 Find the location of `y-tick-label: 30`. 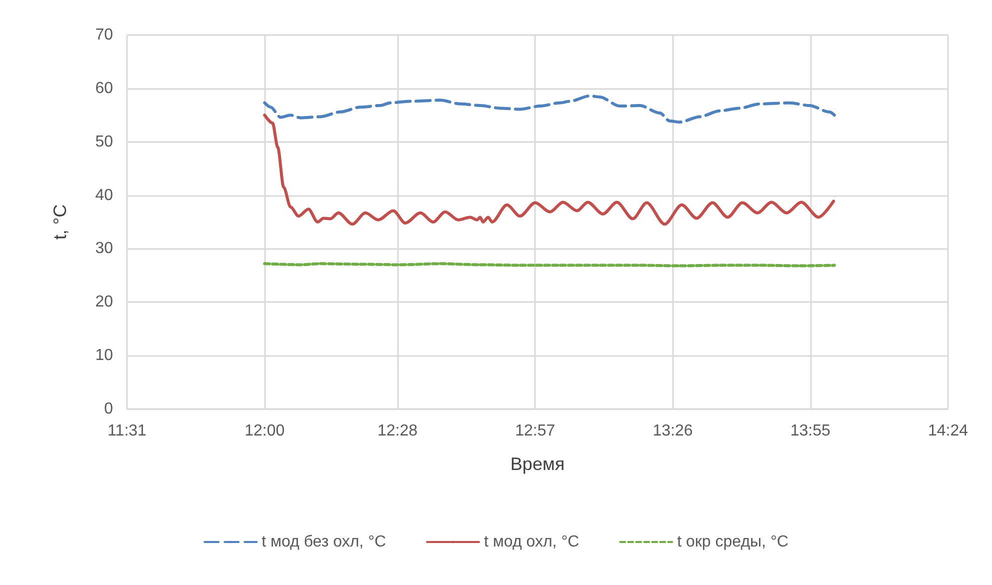

y-tick-label: 30 is located at coordinates (104, 249).